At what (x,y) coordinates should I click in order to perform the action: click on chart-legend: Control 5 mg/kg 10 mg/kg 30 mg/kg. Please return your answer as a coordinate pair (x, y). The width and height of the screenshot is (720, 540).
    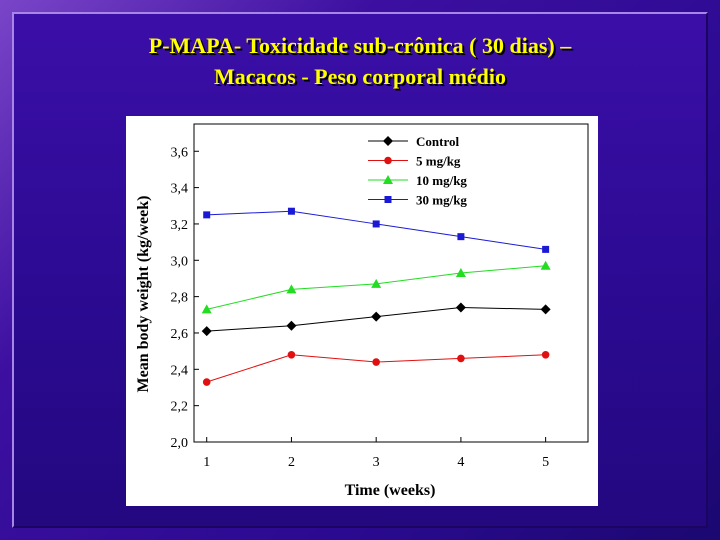
    Looking at the image, I should click on (417, 171).